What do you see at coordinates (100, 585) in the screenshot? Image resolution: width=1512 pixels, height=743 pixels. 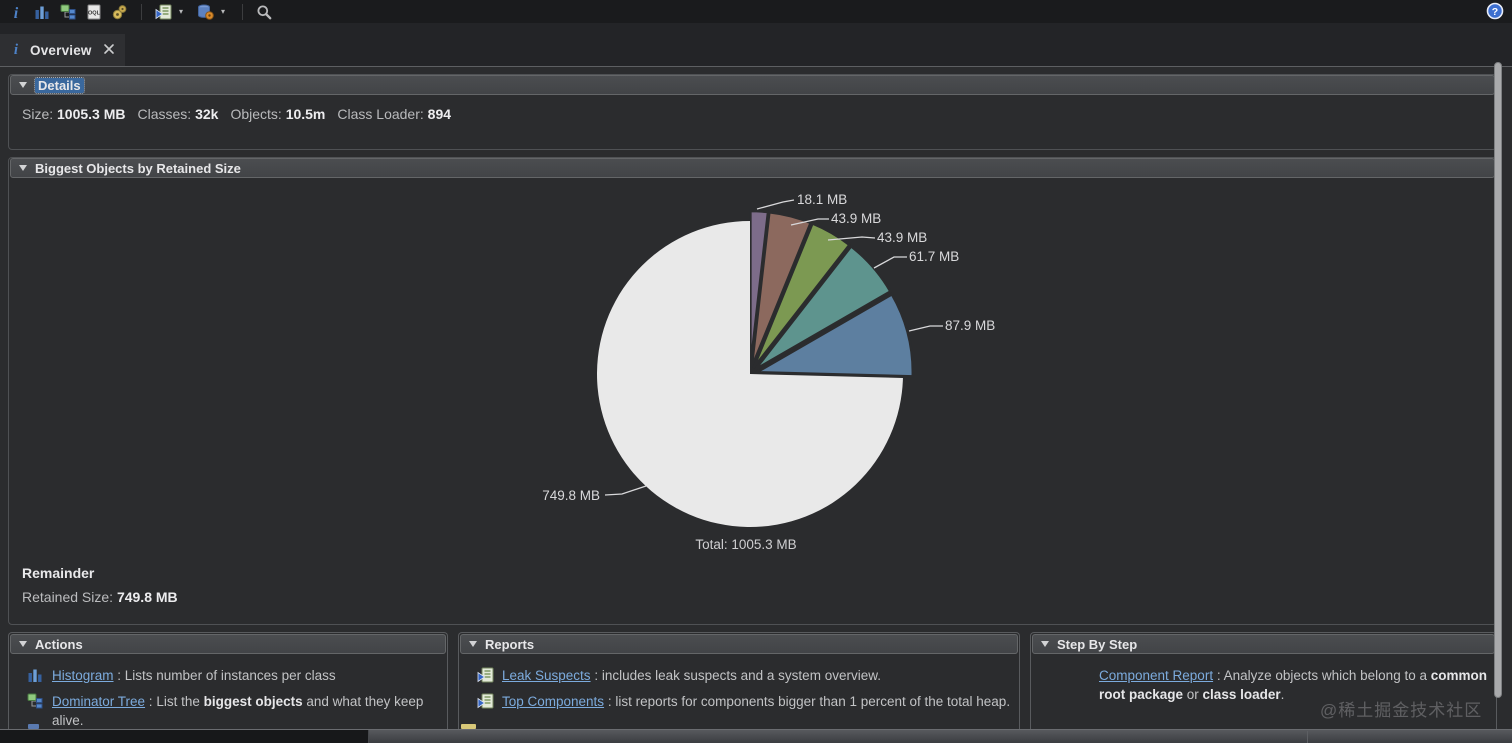 I see `remainder-info: Remainder Retained Size: 749.8 MB` at bounding box center [100, 585].